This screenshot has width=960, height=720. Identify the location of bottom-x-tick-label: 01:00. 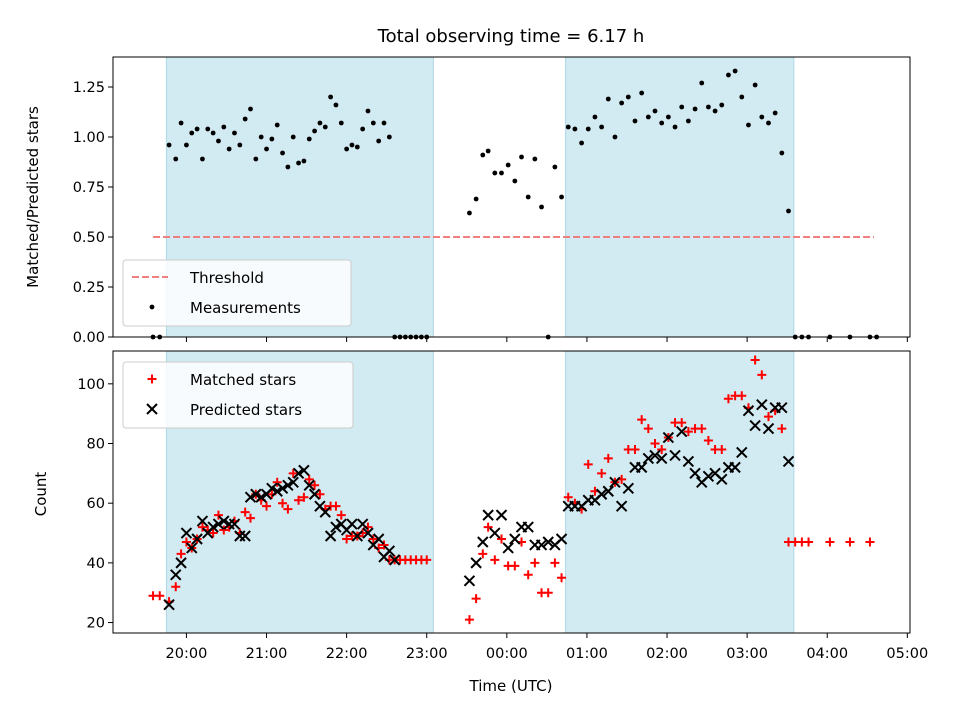
(587, 654).